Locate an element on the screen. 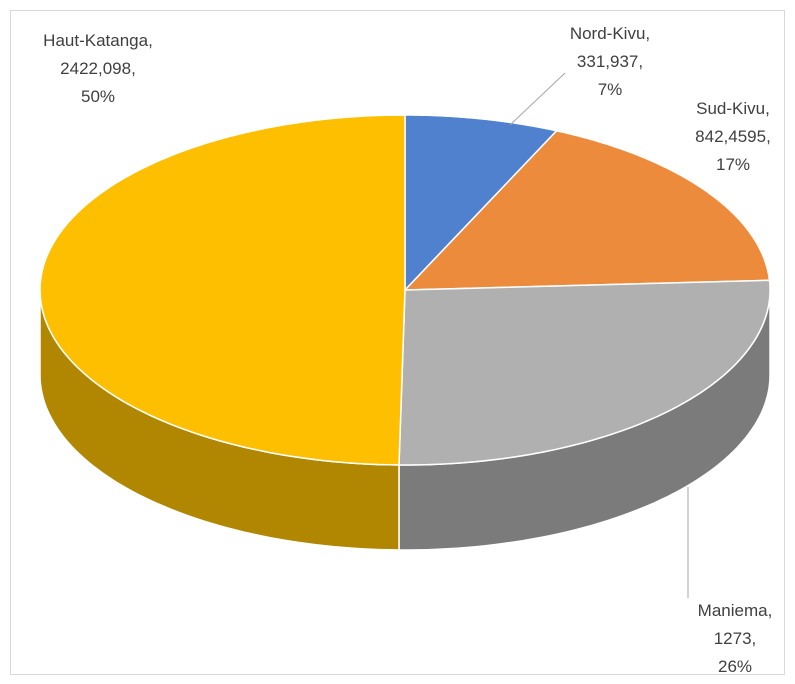  data-label-part: 2422,098 is located at coordinates (95, 68).